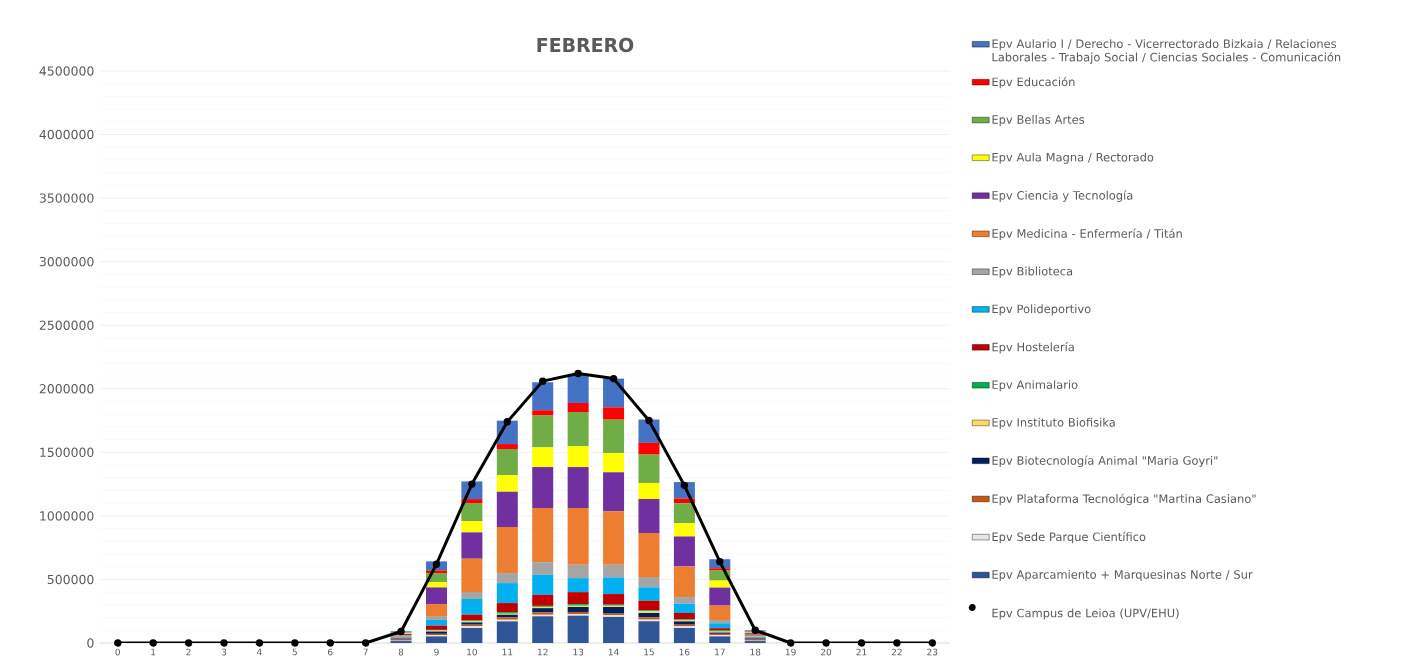 This screenshot has height=665, width=1405. What do you see at coordinates (1069, 537) in the screenshot?
I see `legend-label: Epv Sede Parque Científico` at bounding box center [1069, 537].